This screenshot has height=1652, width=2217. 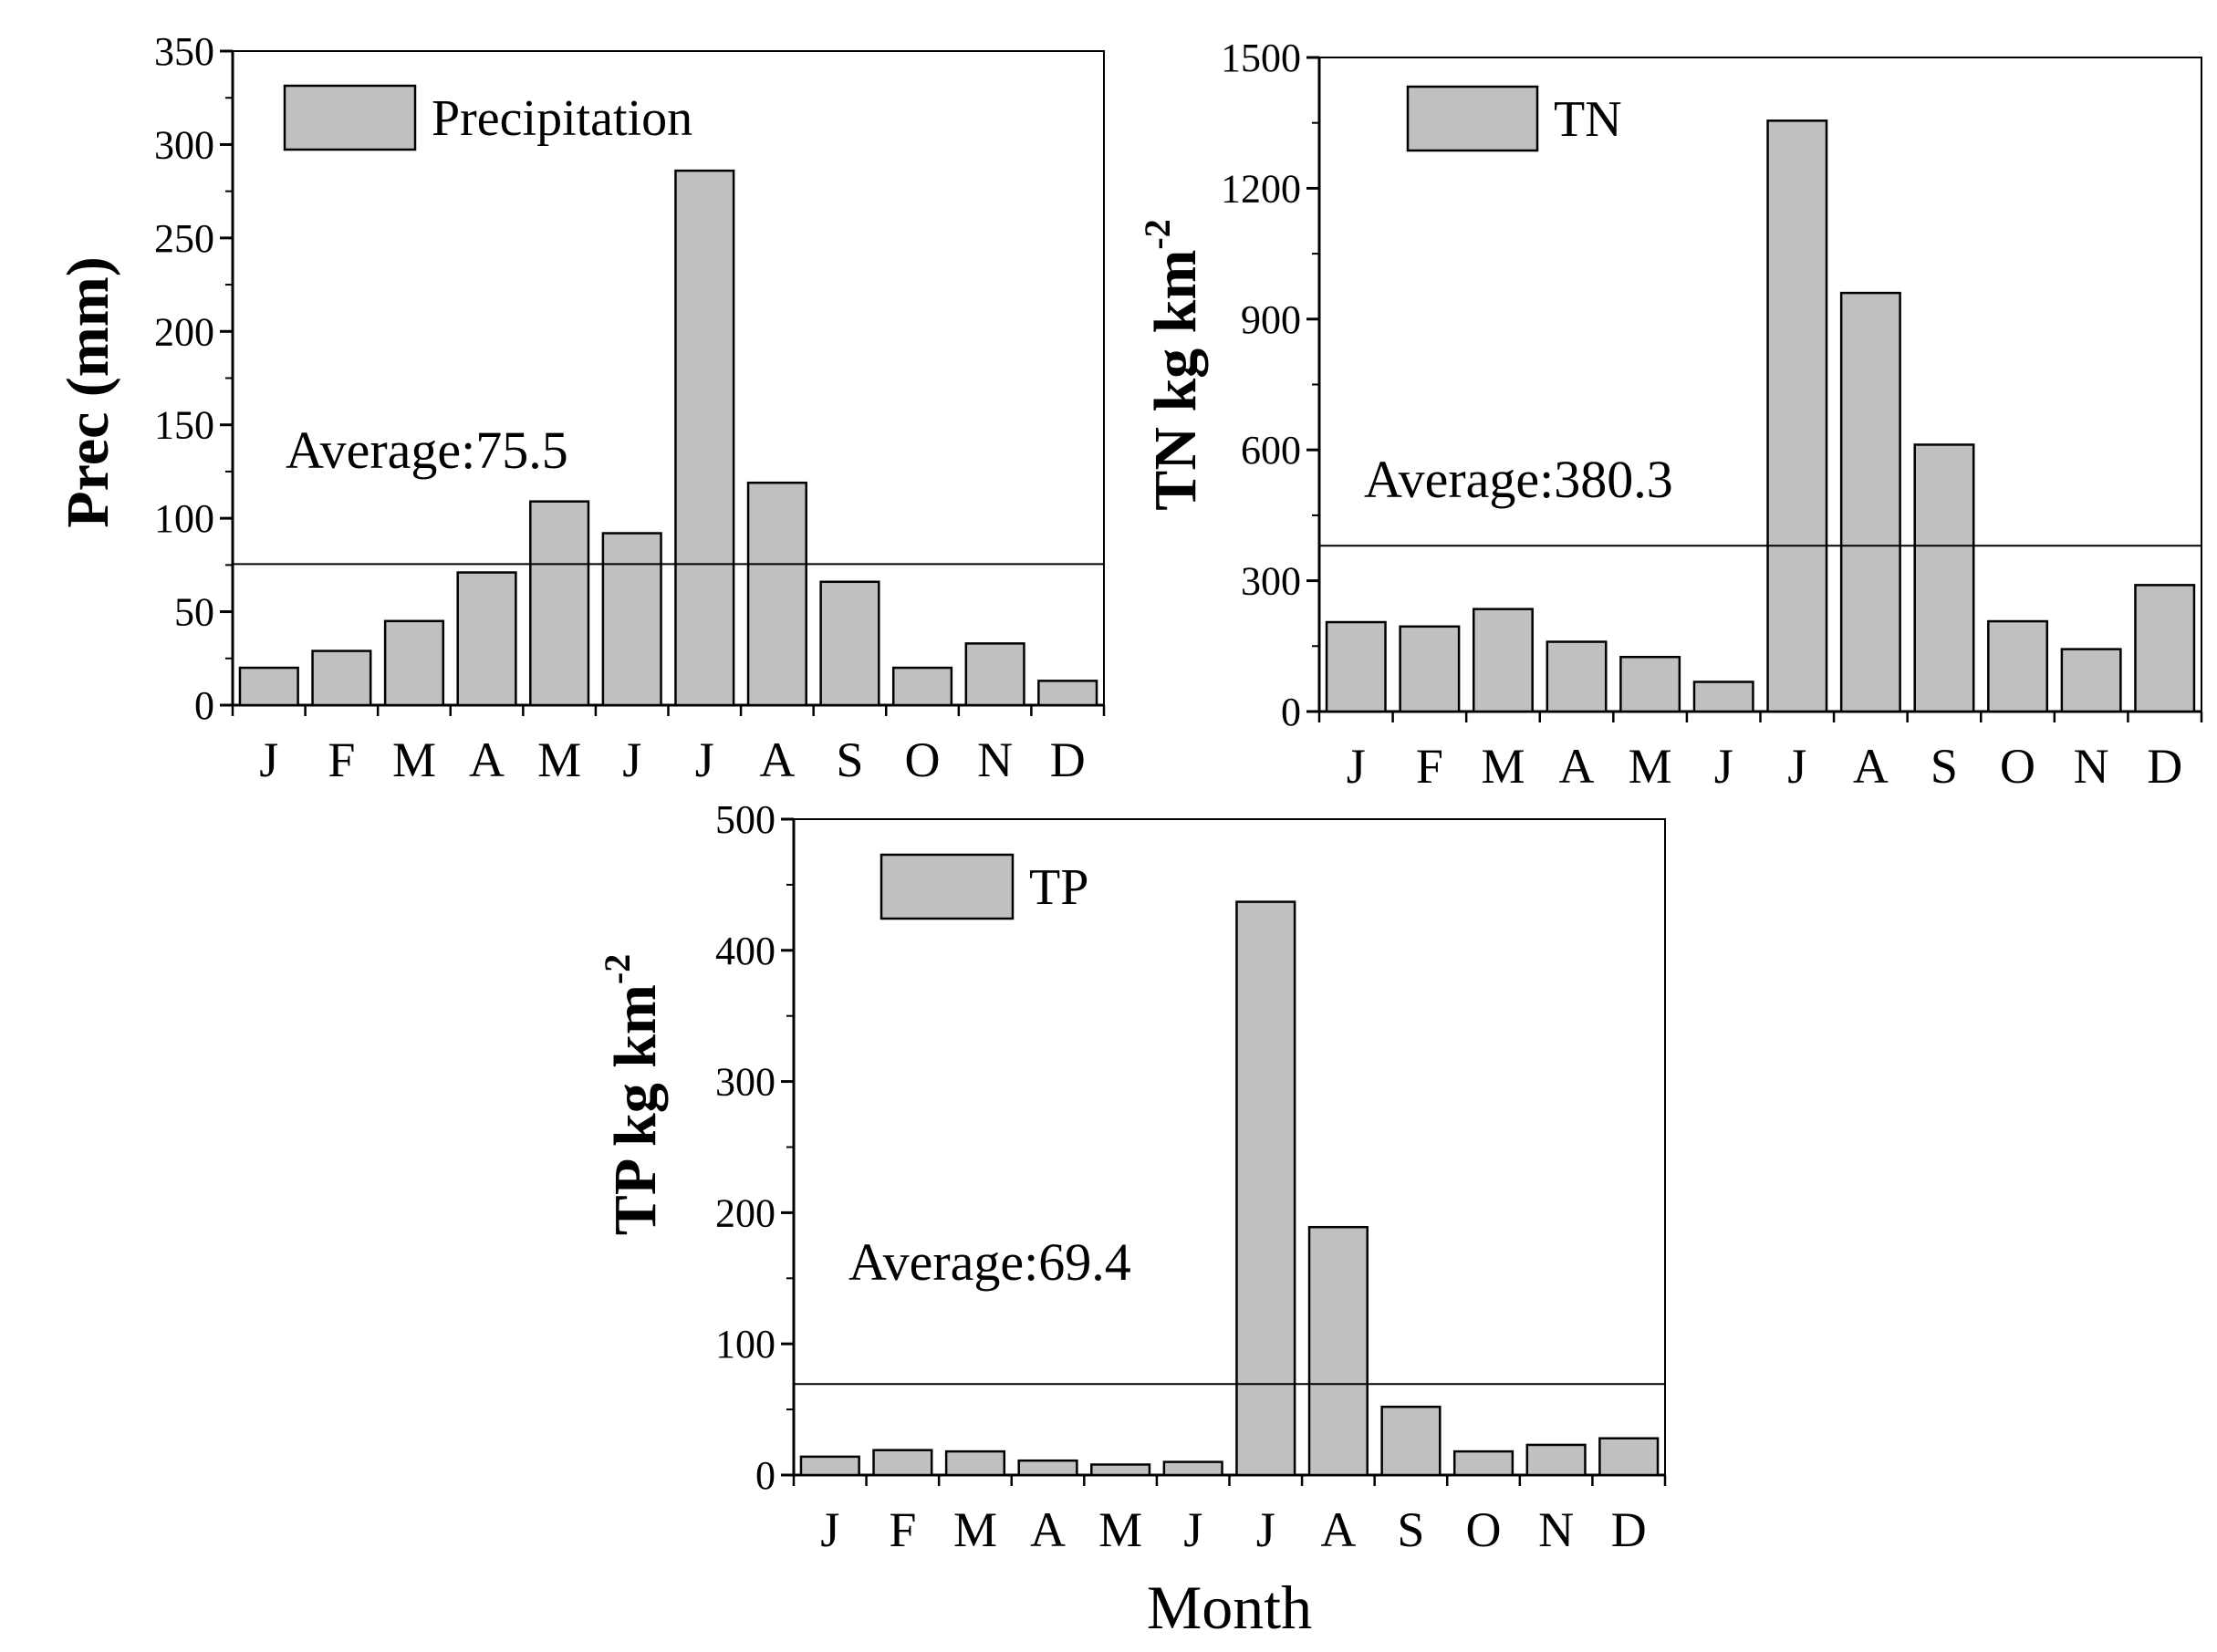 What do you see at coordinates (633, 1095) in the screenshot?
I see `y-axis-title: TP kg km-2` at bounding box center [633, 1095].